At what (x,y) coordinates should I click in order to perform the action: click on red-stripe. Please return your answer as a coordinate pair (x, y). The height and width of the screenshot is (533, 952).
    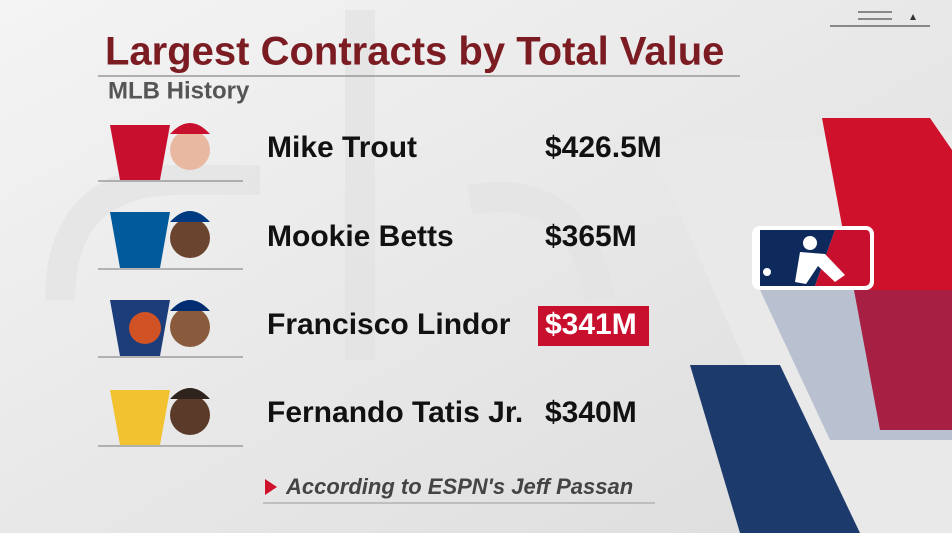
    Looking at the image, I should click on (887, 274).